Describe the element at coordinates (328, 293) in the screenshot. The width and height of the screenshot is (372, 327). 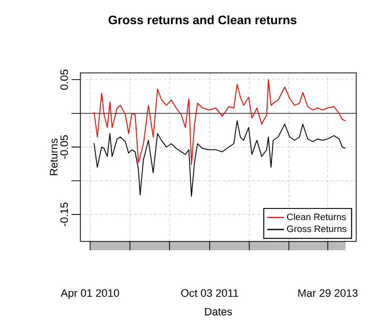
I see `x-tick-label: Mar 29 2013` at that location.